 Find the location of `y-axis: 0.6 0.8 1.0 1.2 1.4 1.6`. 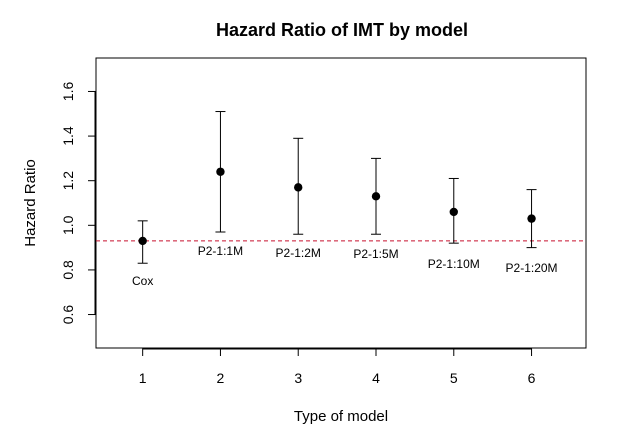

y-axis: 0.6 0.8 1.0 1.2 1.4 1.6 is located at coordinates (78, 203).